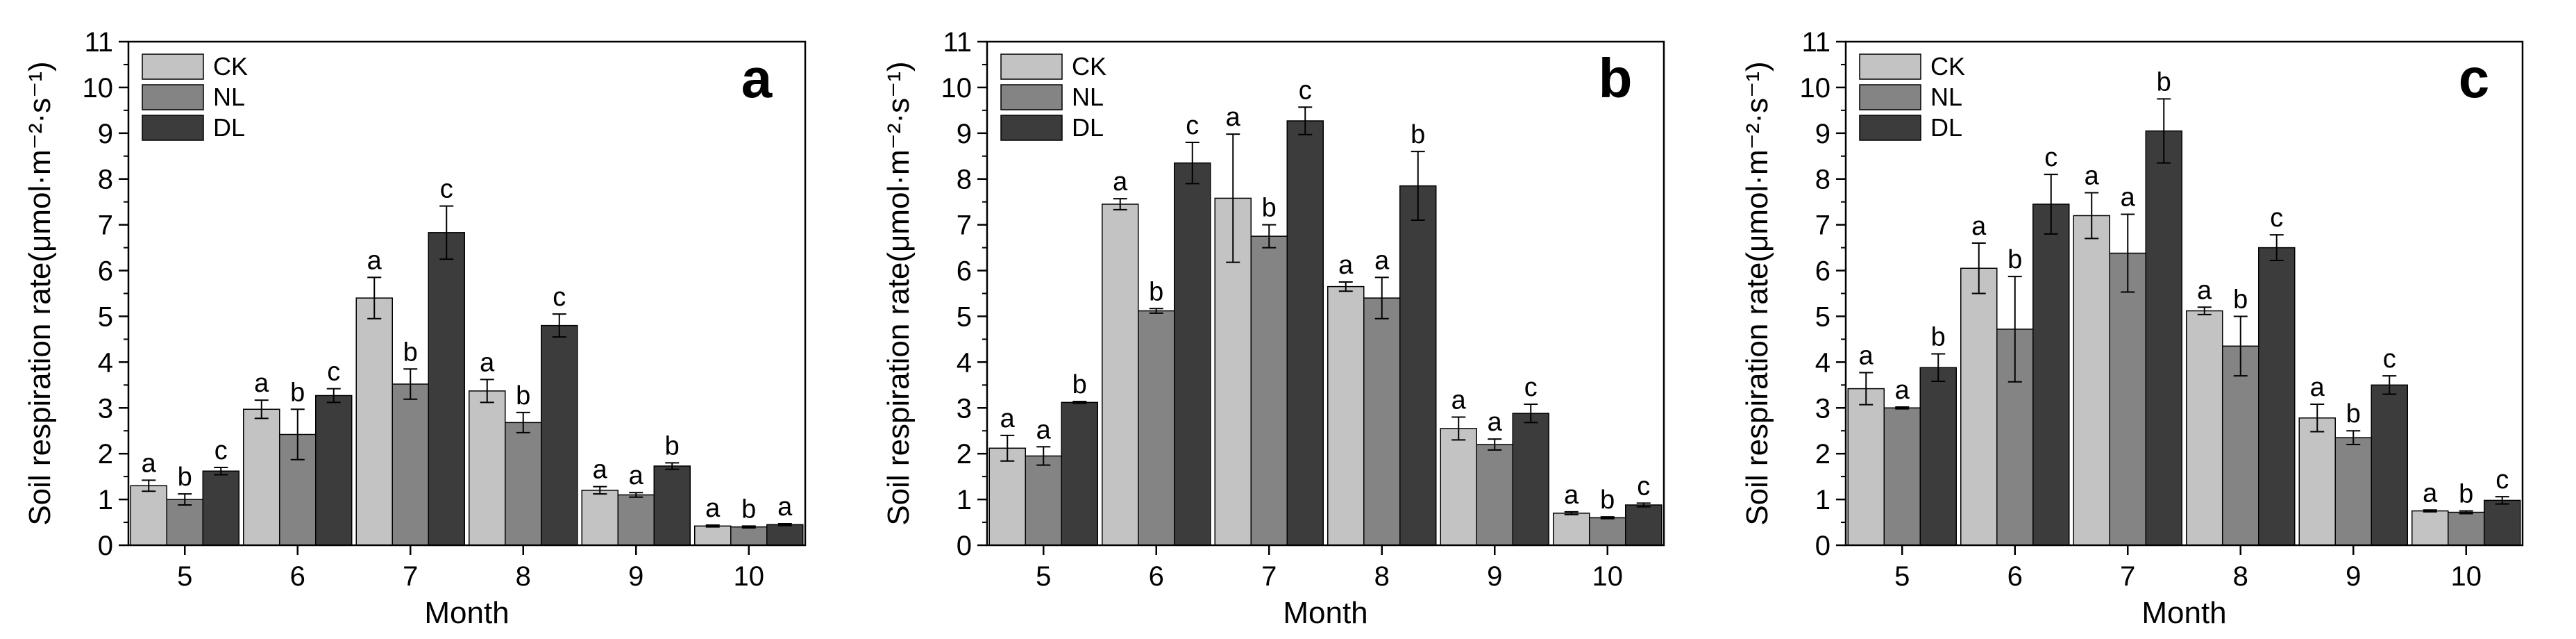 The image size is (2576, 639). What do you see at coordinates (173, 128) in the screenshot?
I see `legend-swatch-DL` at bounding box center [173, 128].